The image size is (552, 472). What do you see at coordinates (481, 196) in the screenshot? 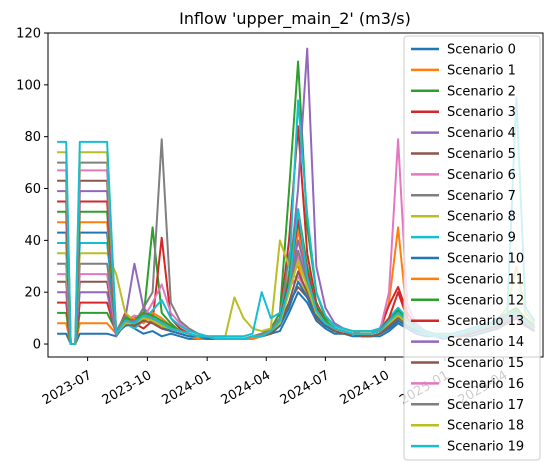
I see `legend-label: Scenario 7` at bounding box center [481, 196].